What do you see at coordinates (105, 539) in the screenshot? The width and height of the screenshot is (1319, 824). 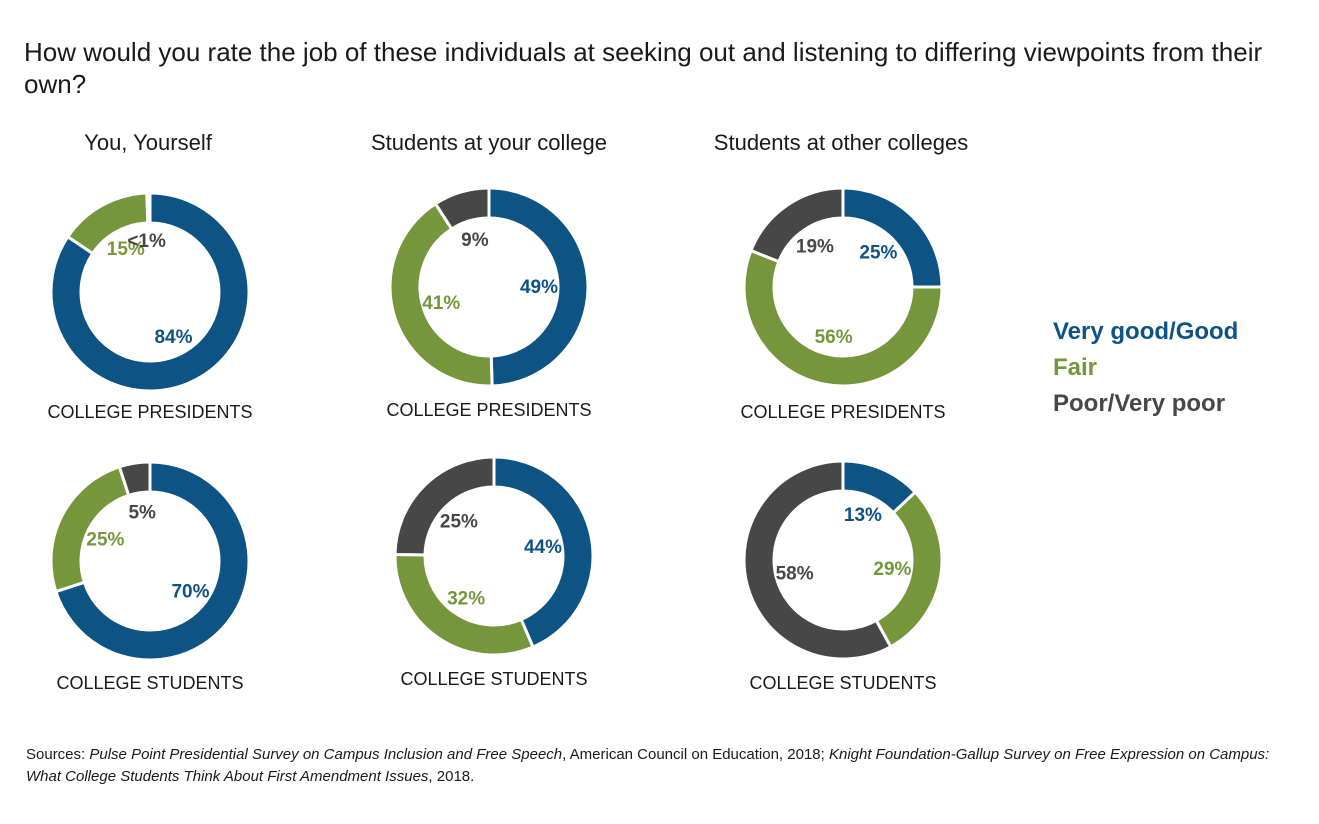 I see `data-label-fair: 25%` at bounding box center [105, 539].